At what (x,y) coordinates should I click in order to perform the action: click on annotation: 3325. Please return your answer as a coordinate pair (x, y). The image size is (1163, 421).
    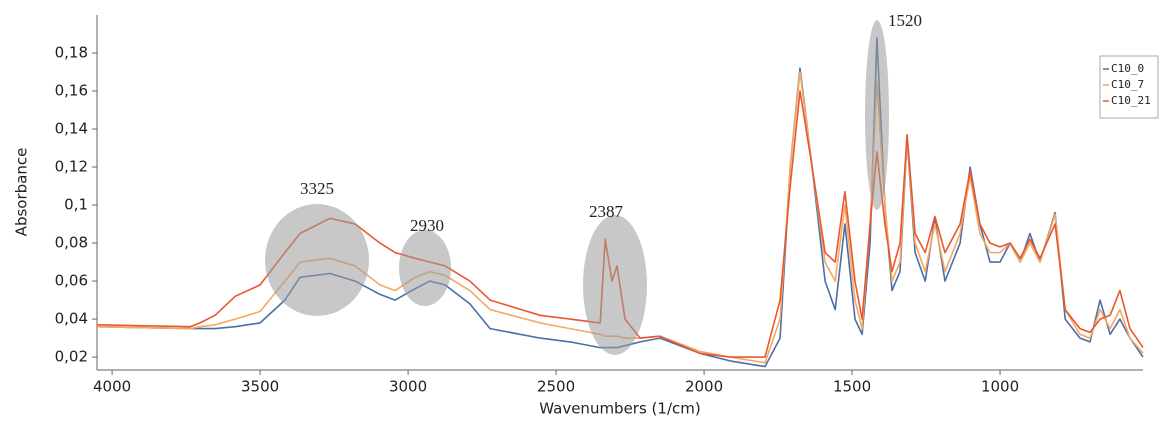
    Looking at the image, I should click on (317, 188).